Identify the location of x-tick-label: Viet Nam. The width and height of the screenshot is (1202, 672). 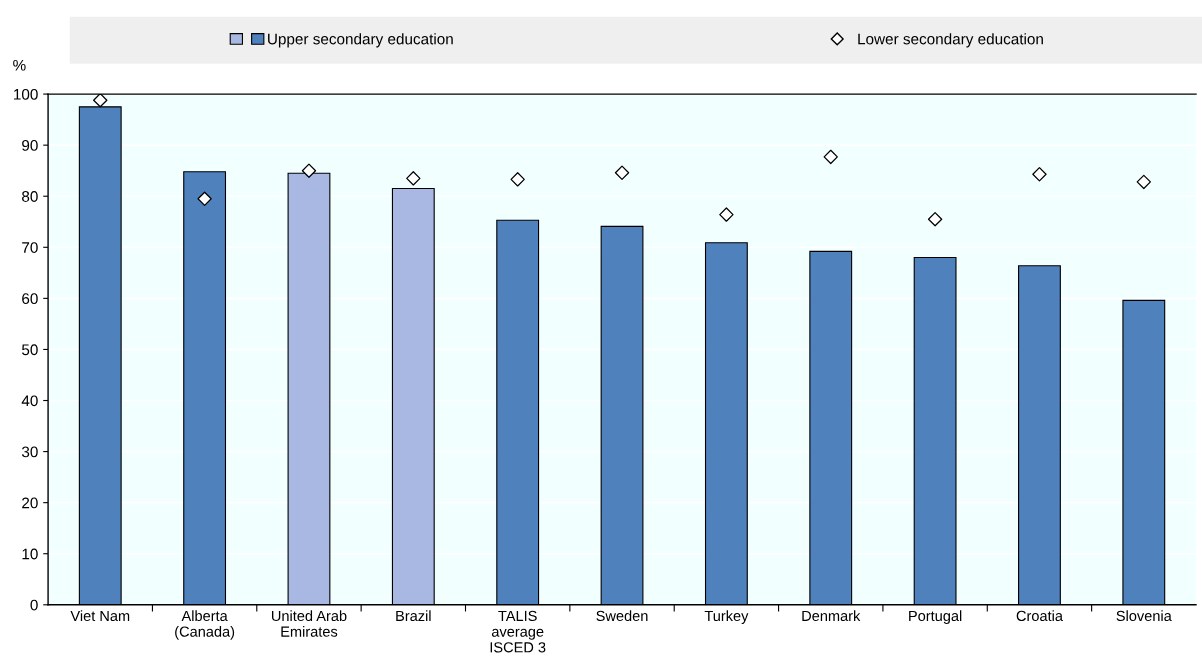
(100, 616).